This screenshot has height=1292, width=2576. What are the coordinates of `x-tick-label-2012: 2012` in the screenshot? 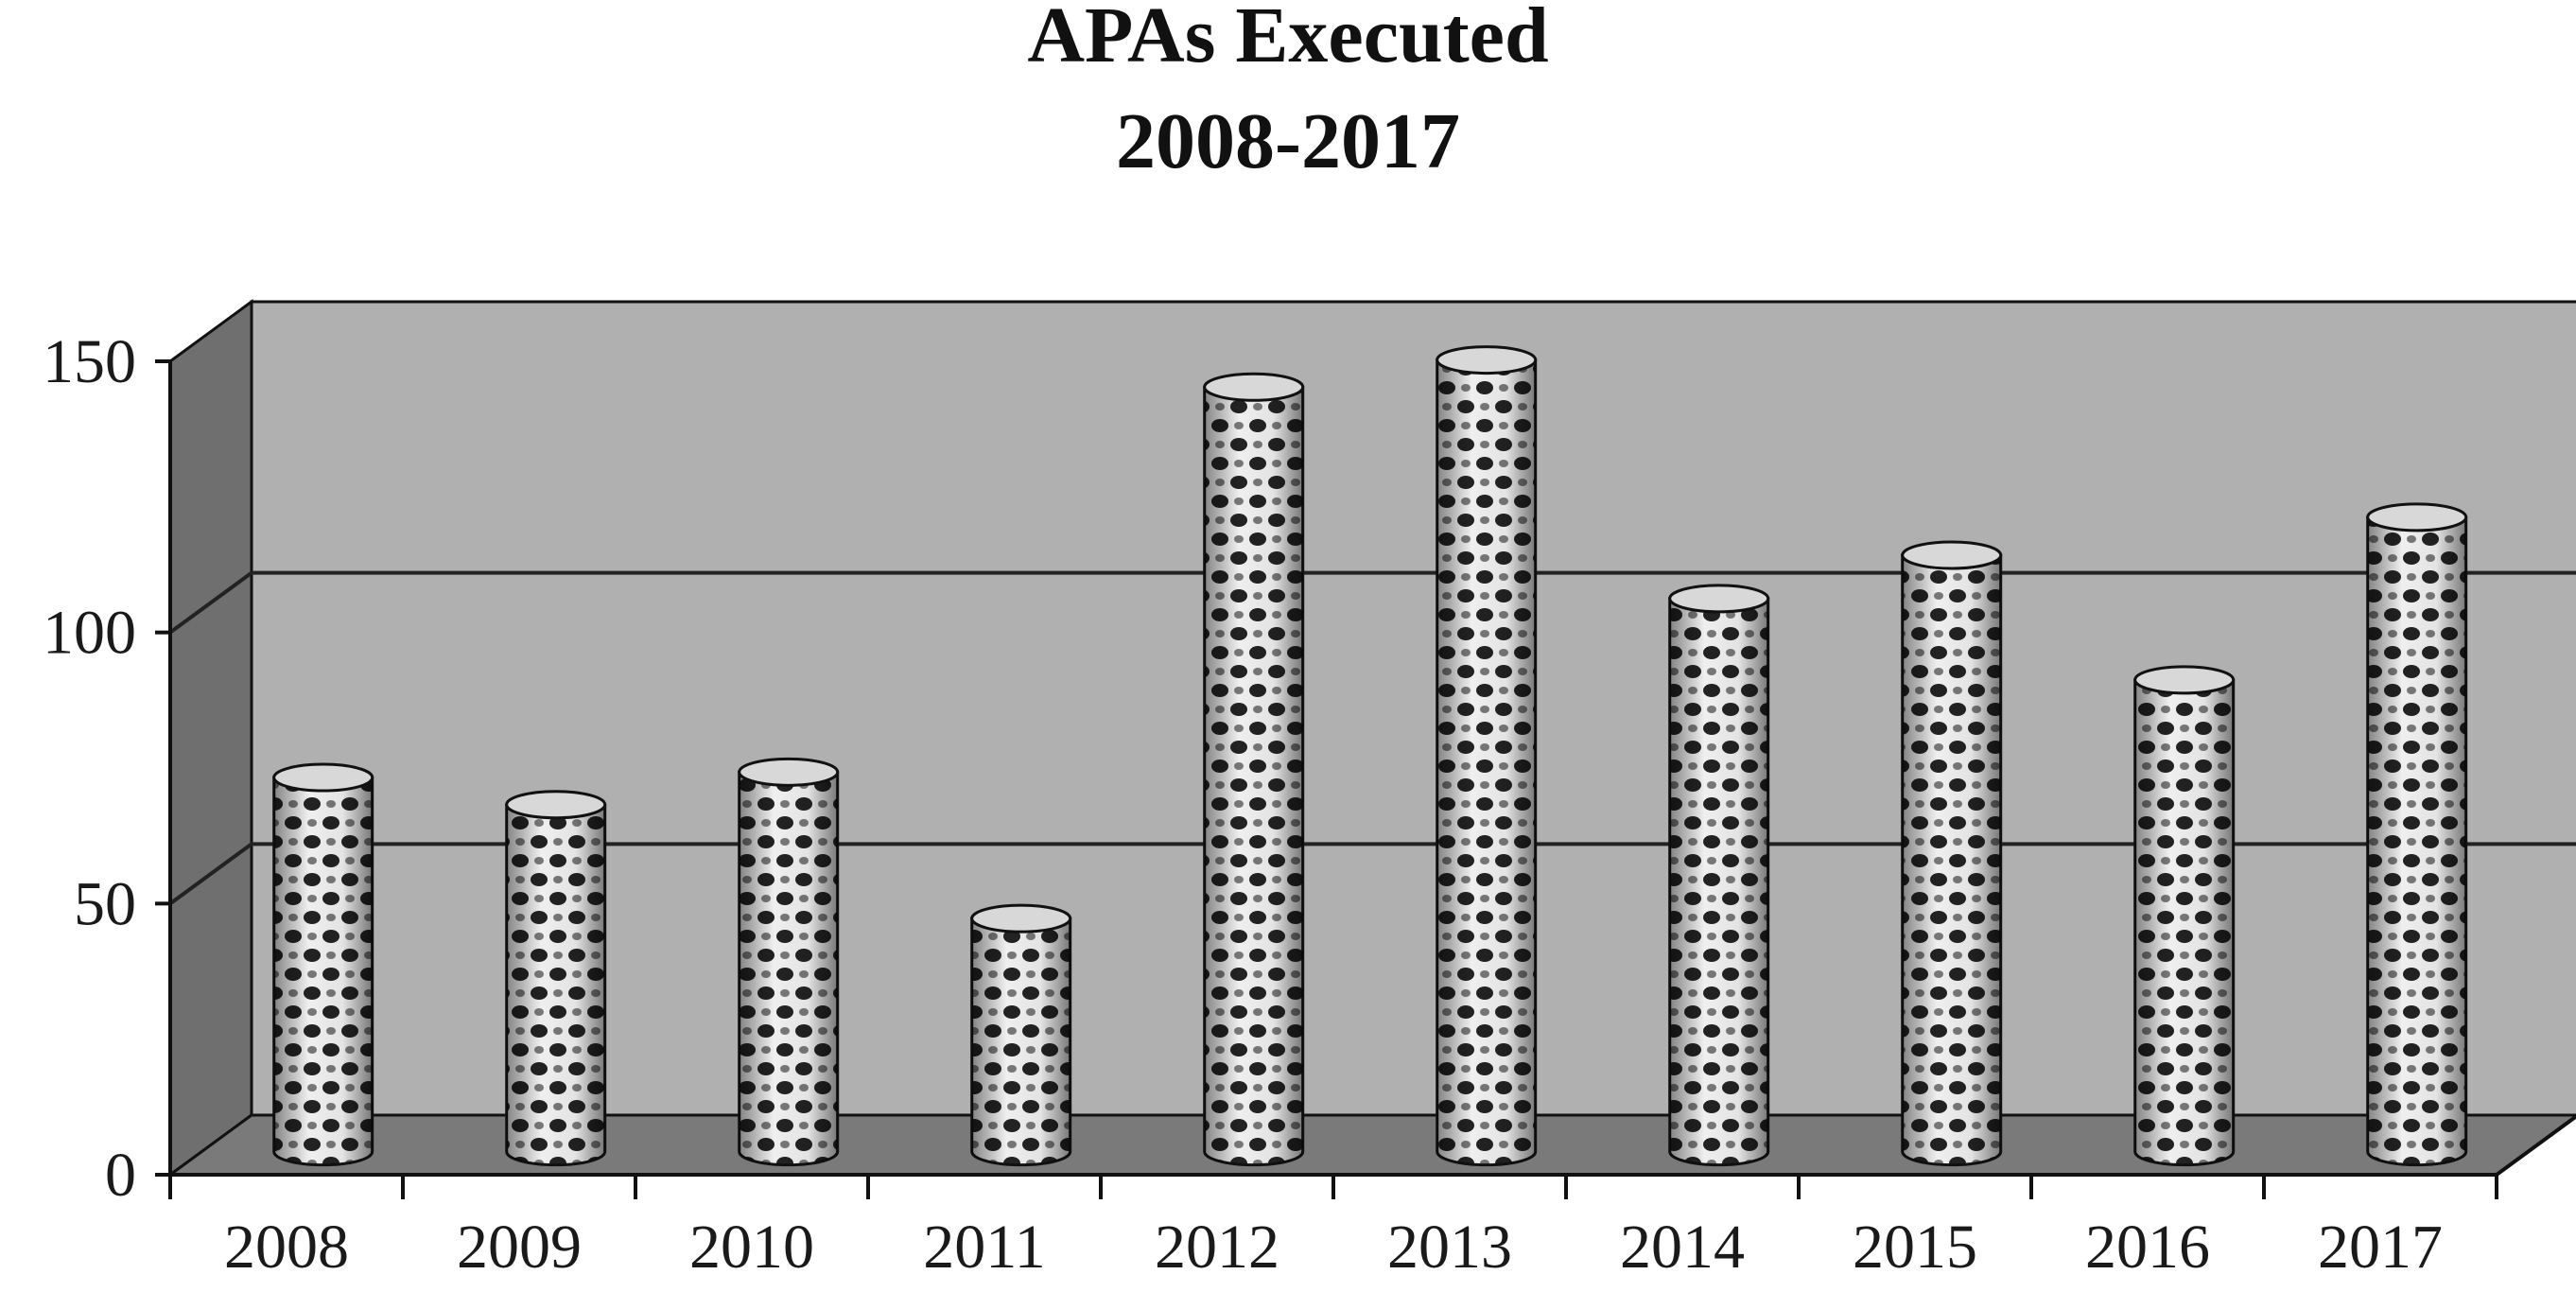 It's located at (1217, 1247).